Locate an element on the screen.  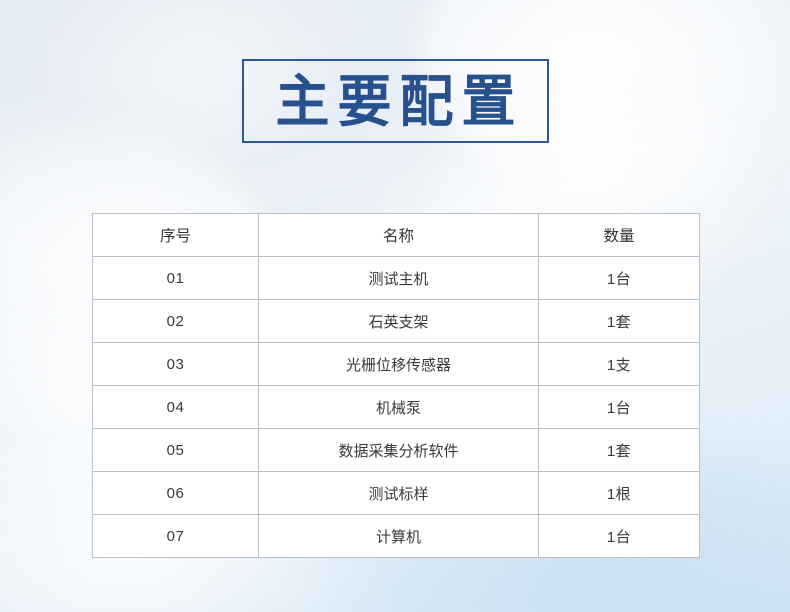
table-row: 05 数据采集分析软件 1套 is located at coordinates (396, 450).